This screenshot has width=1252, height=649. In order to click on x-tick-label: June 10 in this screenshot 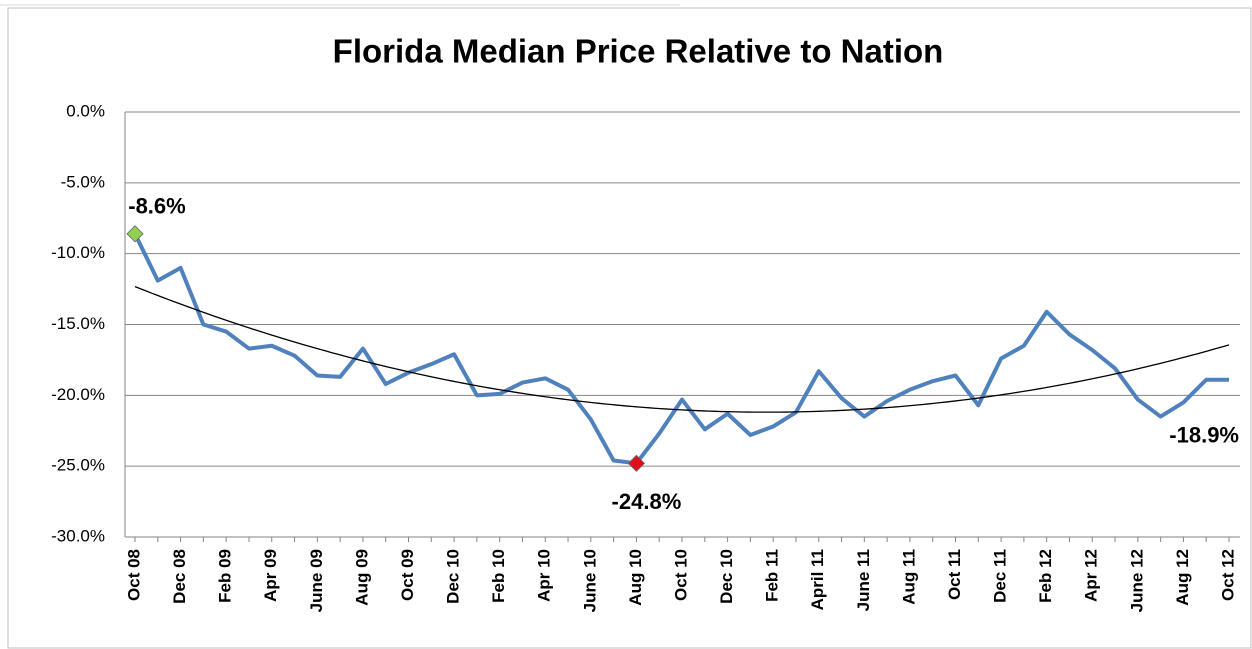, I will do `click(589, 580)`.